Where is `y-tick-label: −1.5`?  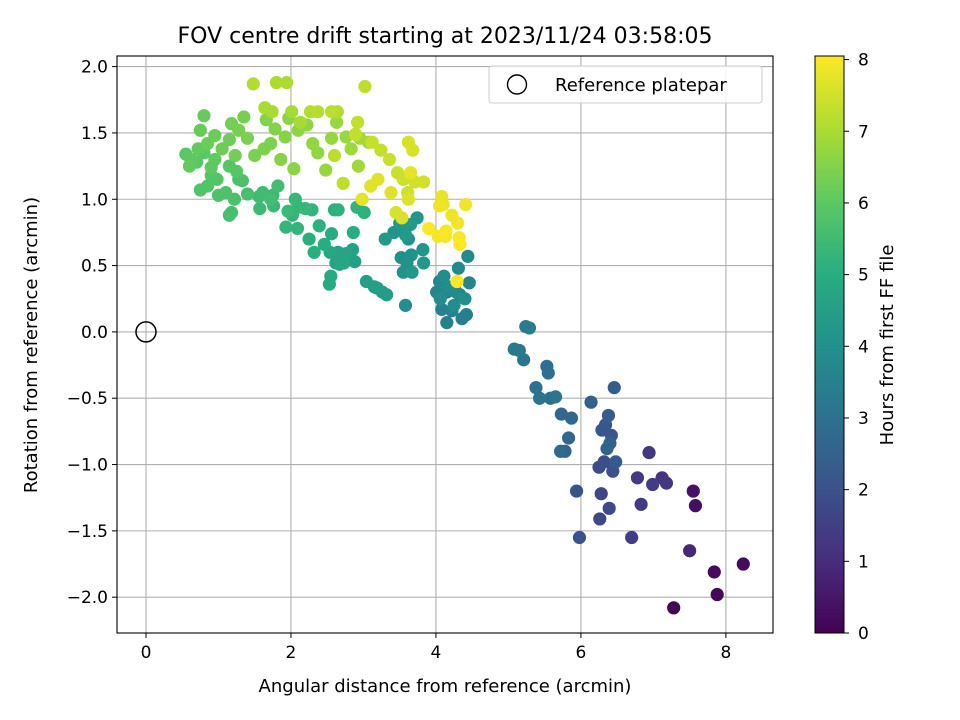
y-tick-label: −1.5 is located at coordinates (87, 532).